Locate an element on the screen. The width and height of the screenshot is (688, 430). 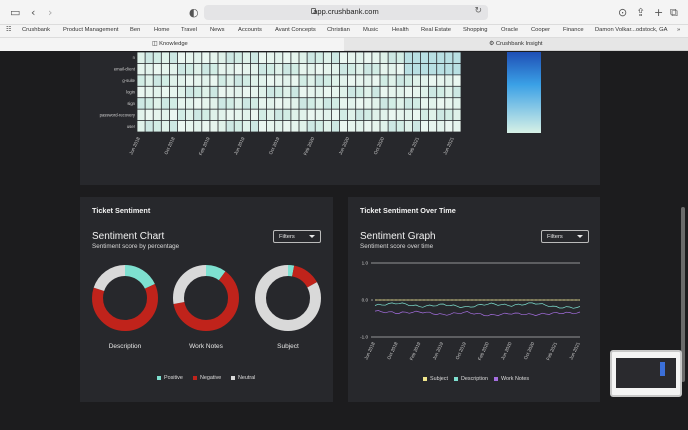
window-preview-thumbnail is located at coordinates (646, 373).